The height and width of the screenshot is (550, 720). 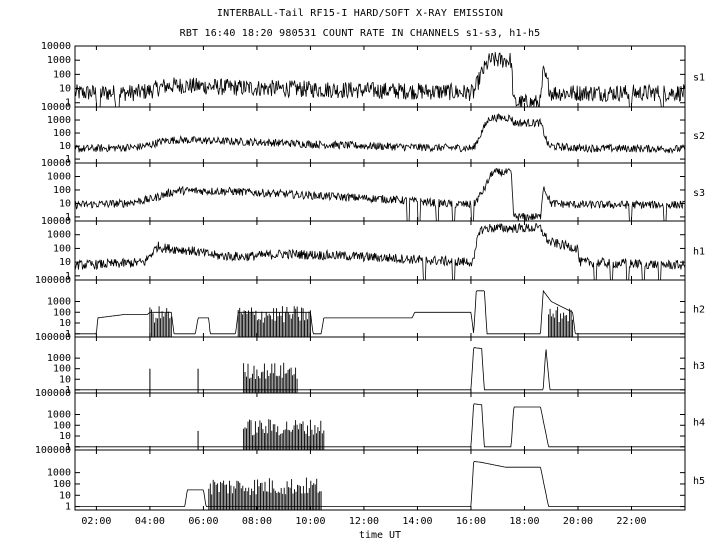 I want to click on y-tick-label-s1: 1000, so click(x=59, y=60).